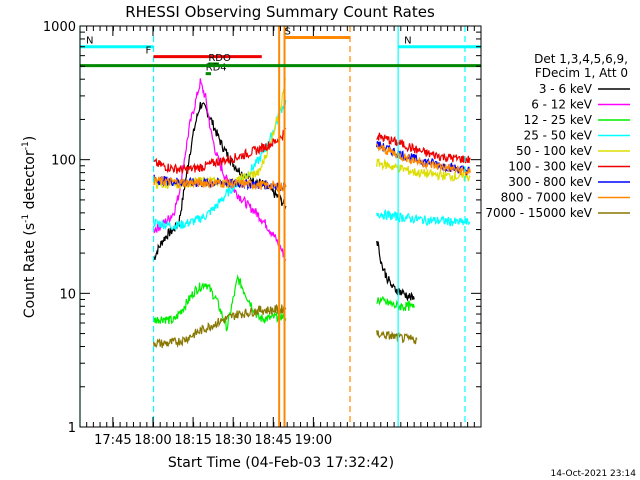  Describe the element at coordinates (594, 474) in the screenshot. I see `footer-date: 14-Oct-2021 23:14` at that location.